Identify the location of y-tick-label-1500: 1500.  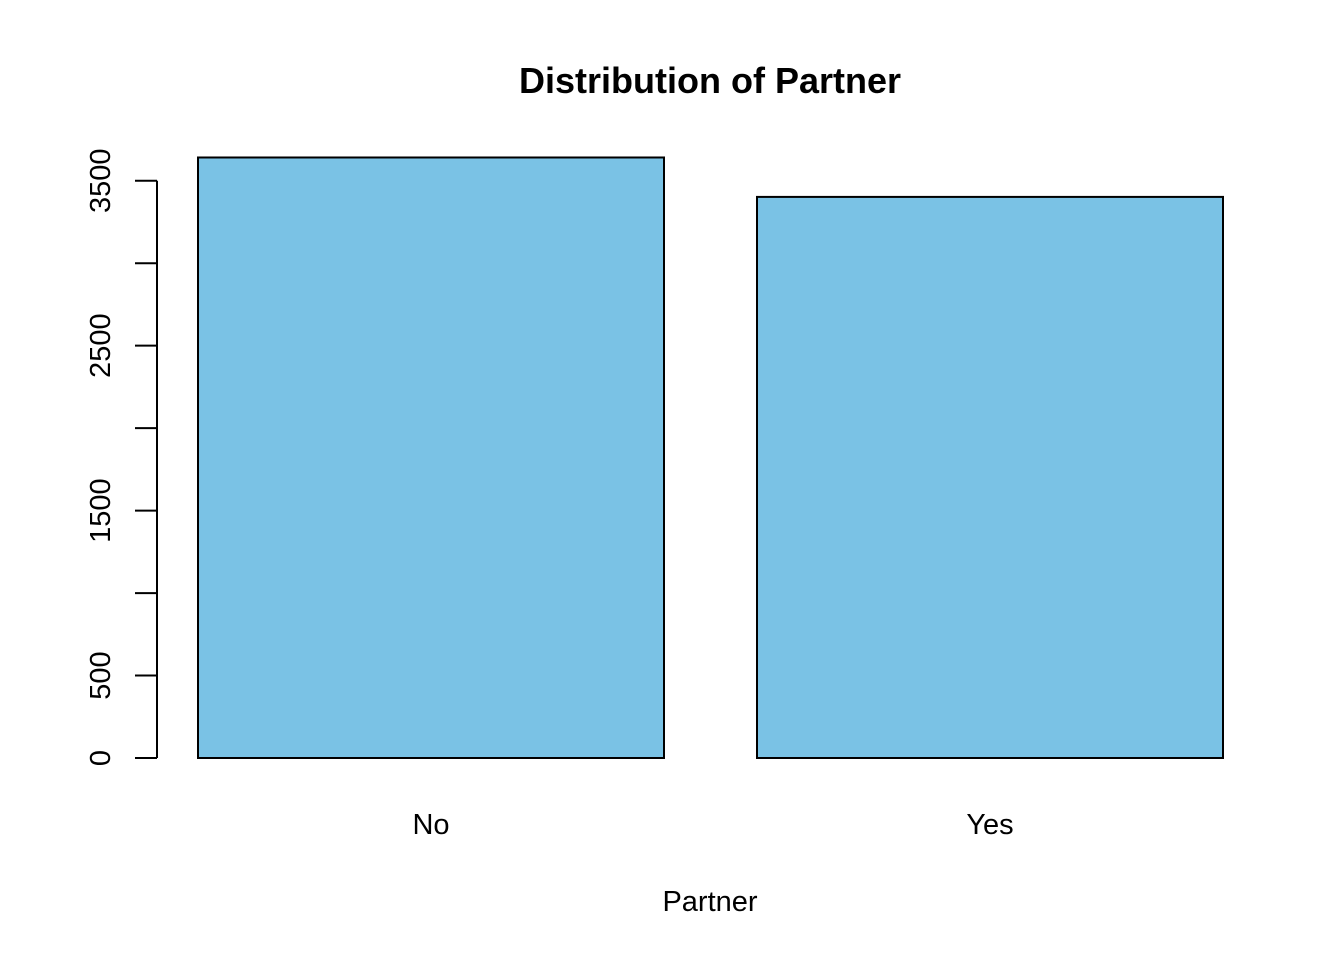
(101, 510).